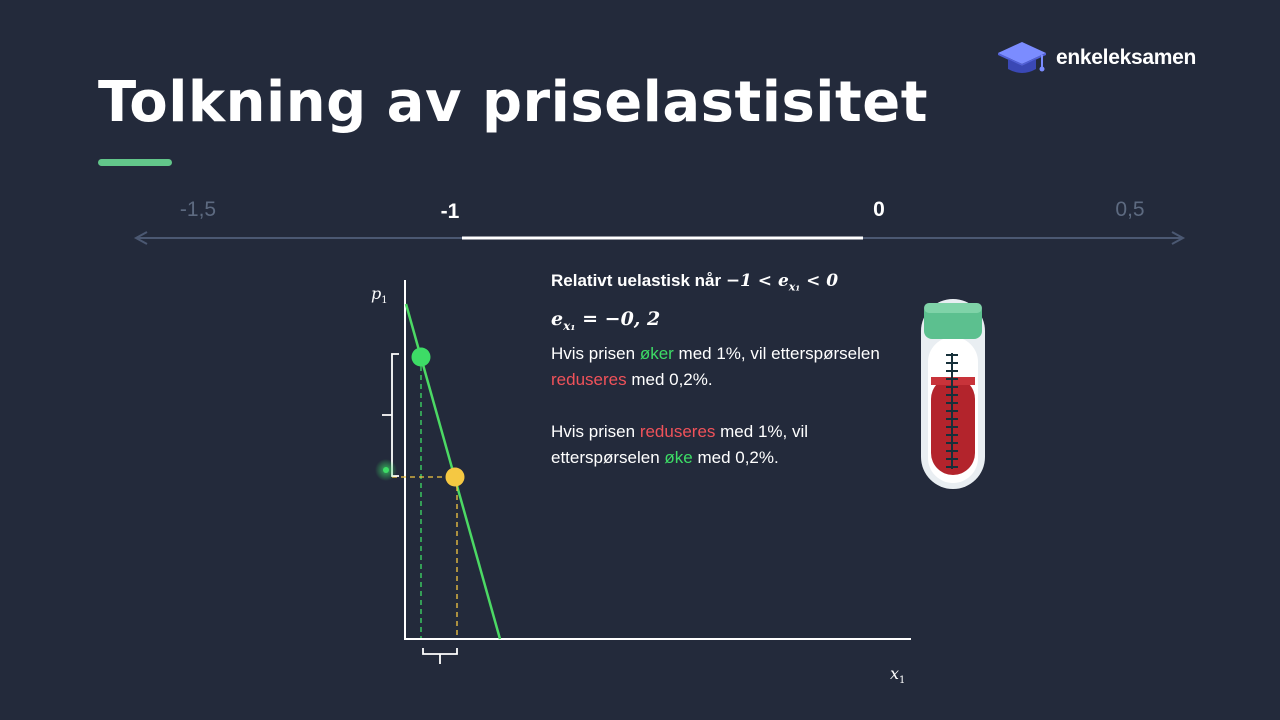 This screenshot has height=720, width=1280. Describe the element at coordinates (879, 209) in the screenshot. I see `scale-tick-label: 0` at that location.